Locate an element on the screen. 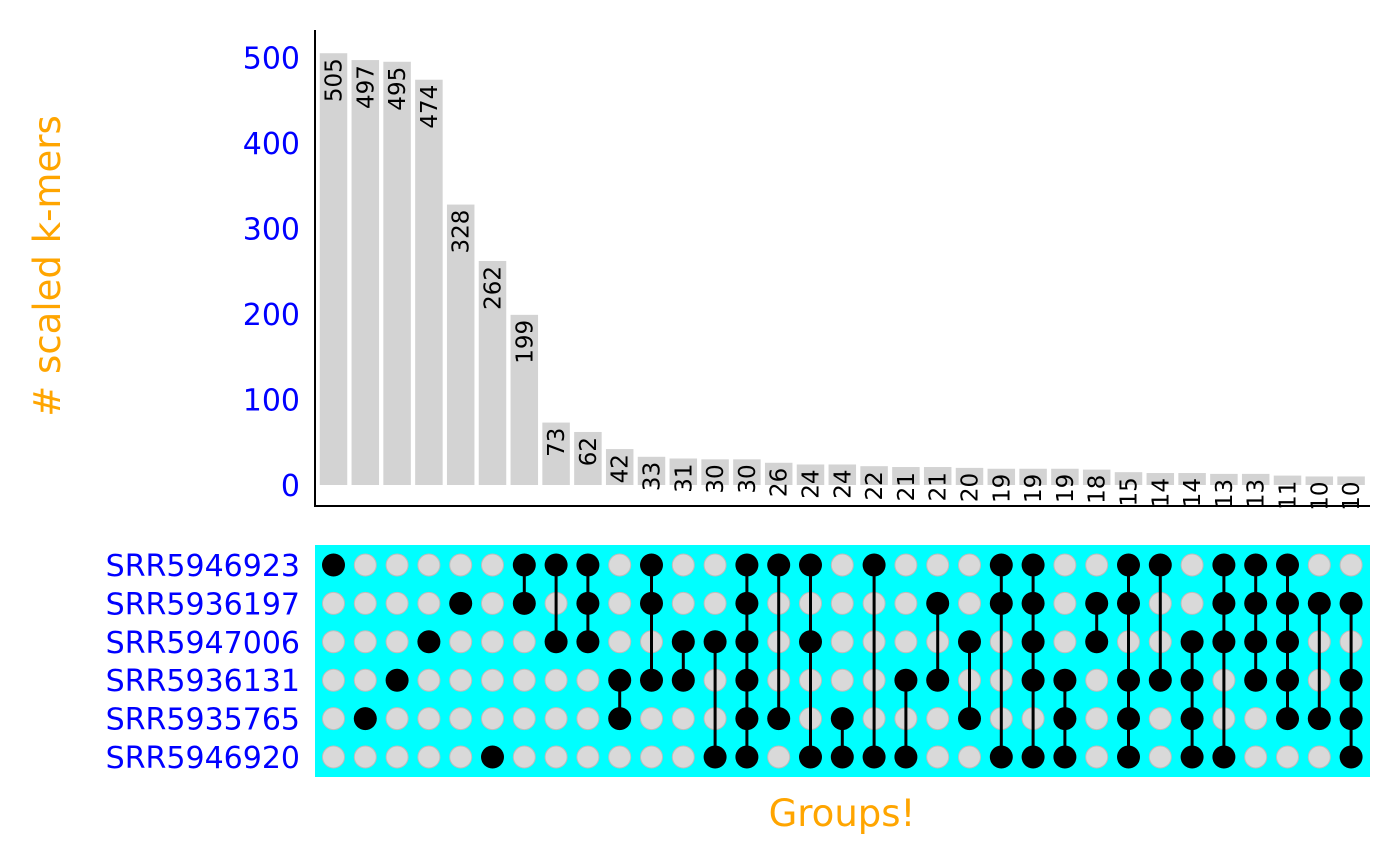 Image resolution: width=1400 pixels, height=865 pixels. bar-value-label: 73 is located at coordinates (557, 442).